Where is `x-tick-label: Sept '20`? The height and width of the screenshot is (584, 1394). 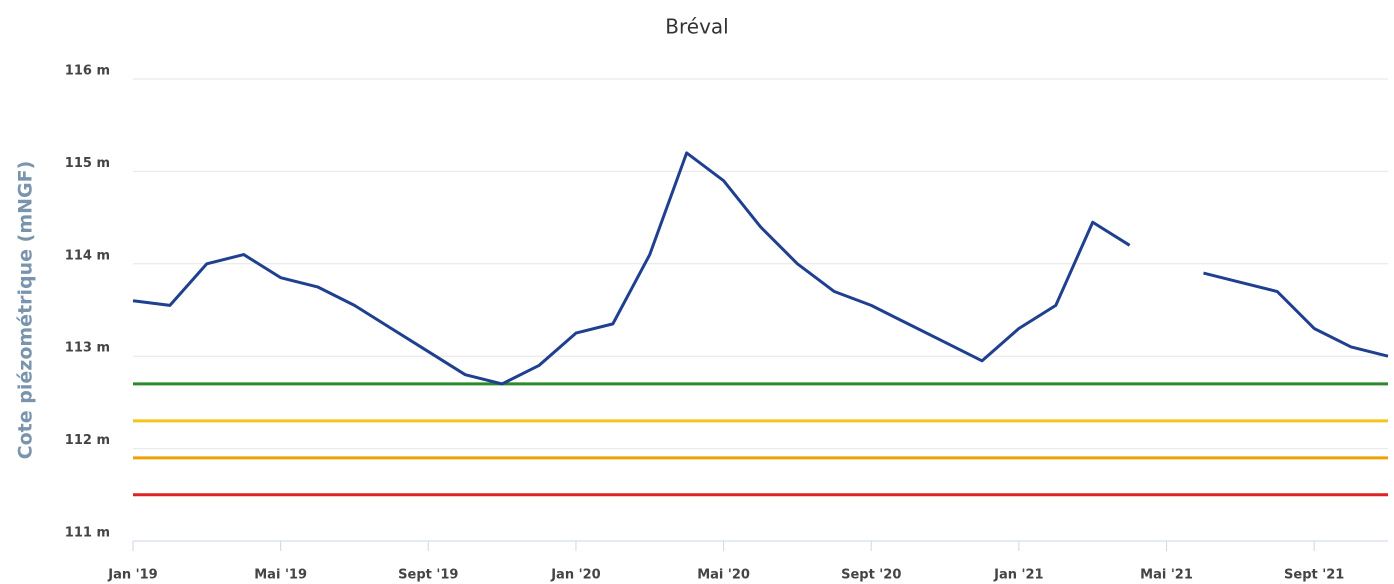
x-tick-label: Sept '20 is located at coordinates (871, 575).